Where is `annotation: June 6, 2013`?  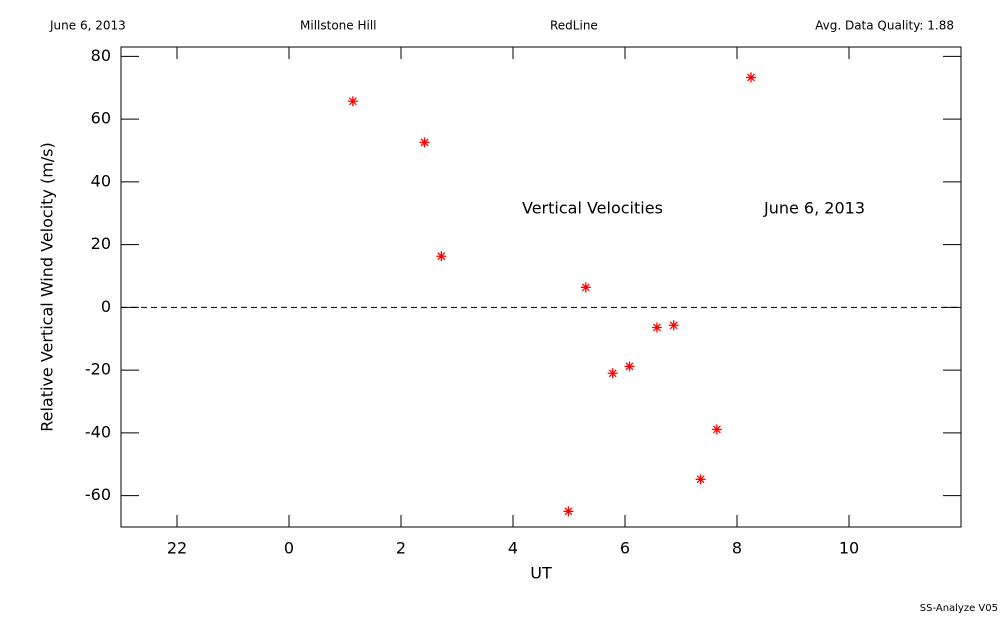
annotation: June 6, 2013 is located at coordinates (814, 208).